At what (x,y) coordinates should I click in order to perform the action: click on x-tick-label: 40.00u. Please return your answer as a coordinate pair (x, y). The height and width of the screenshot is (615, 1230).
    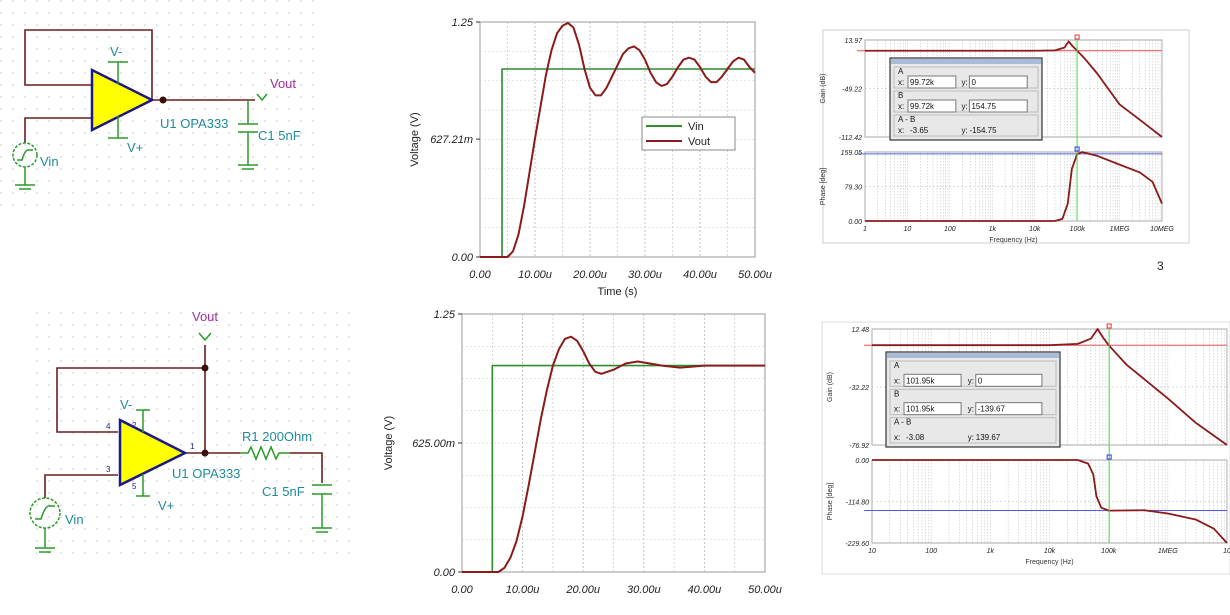
    Looking at the image, I should click on (705, 590).